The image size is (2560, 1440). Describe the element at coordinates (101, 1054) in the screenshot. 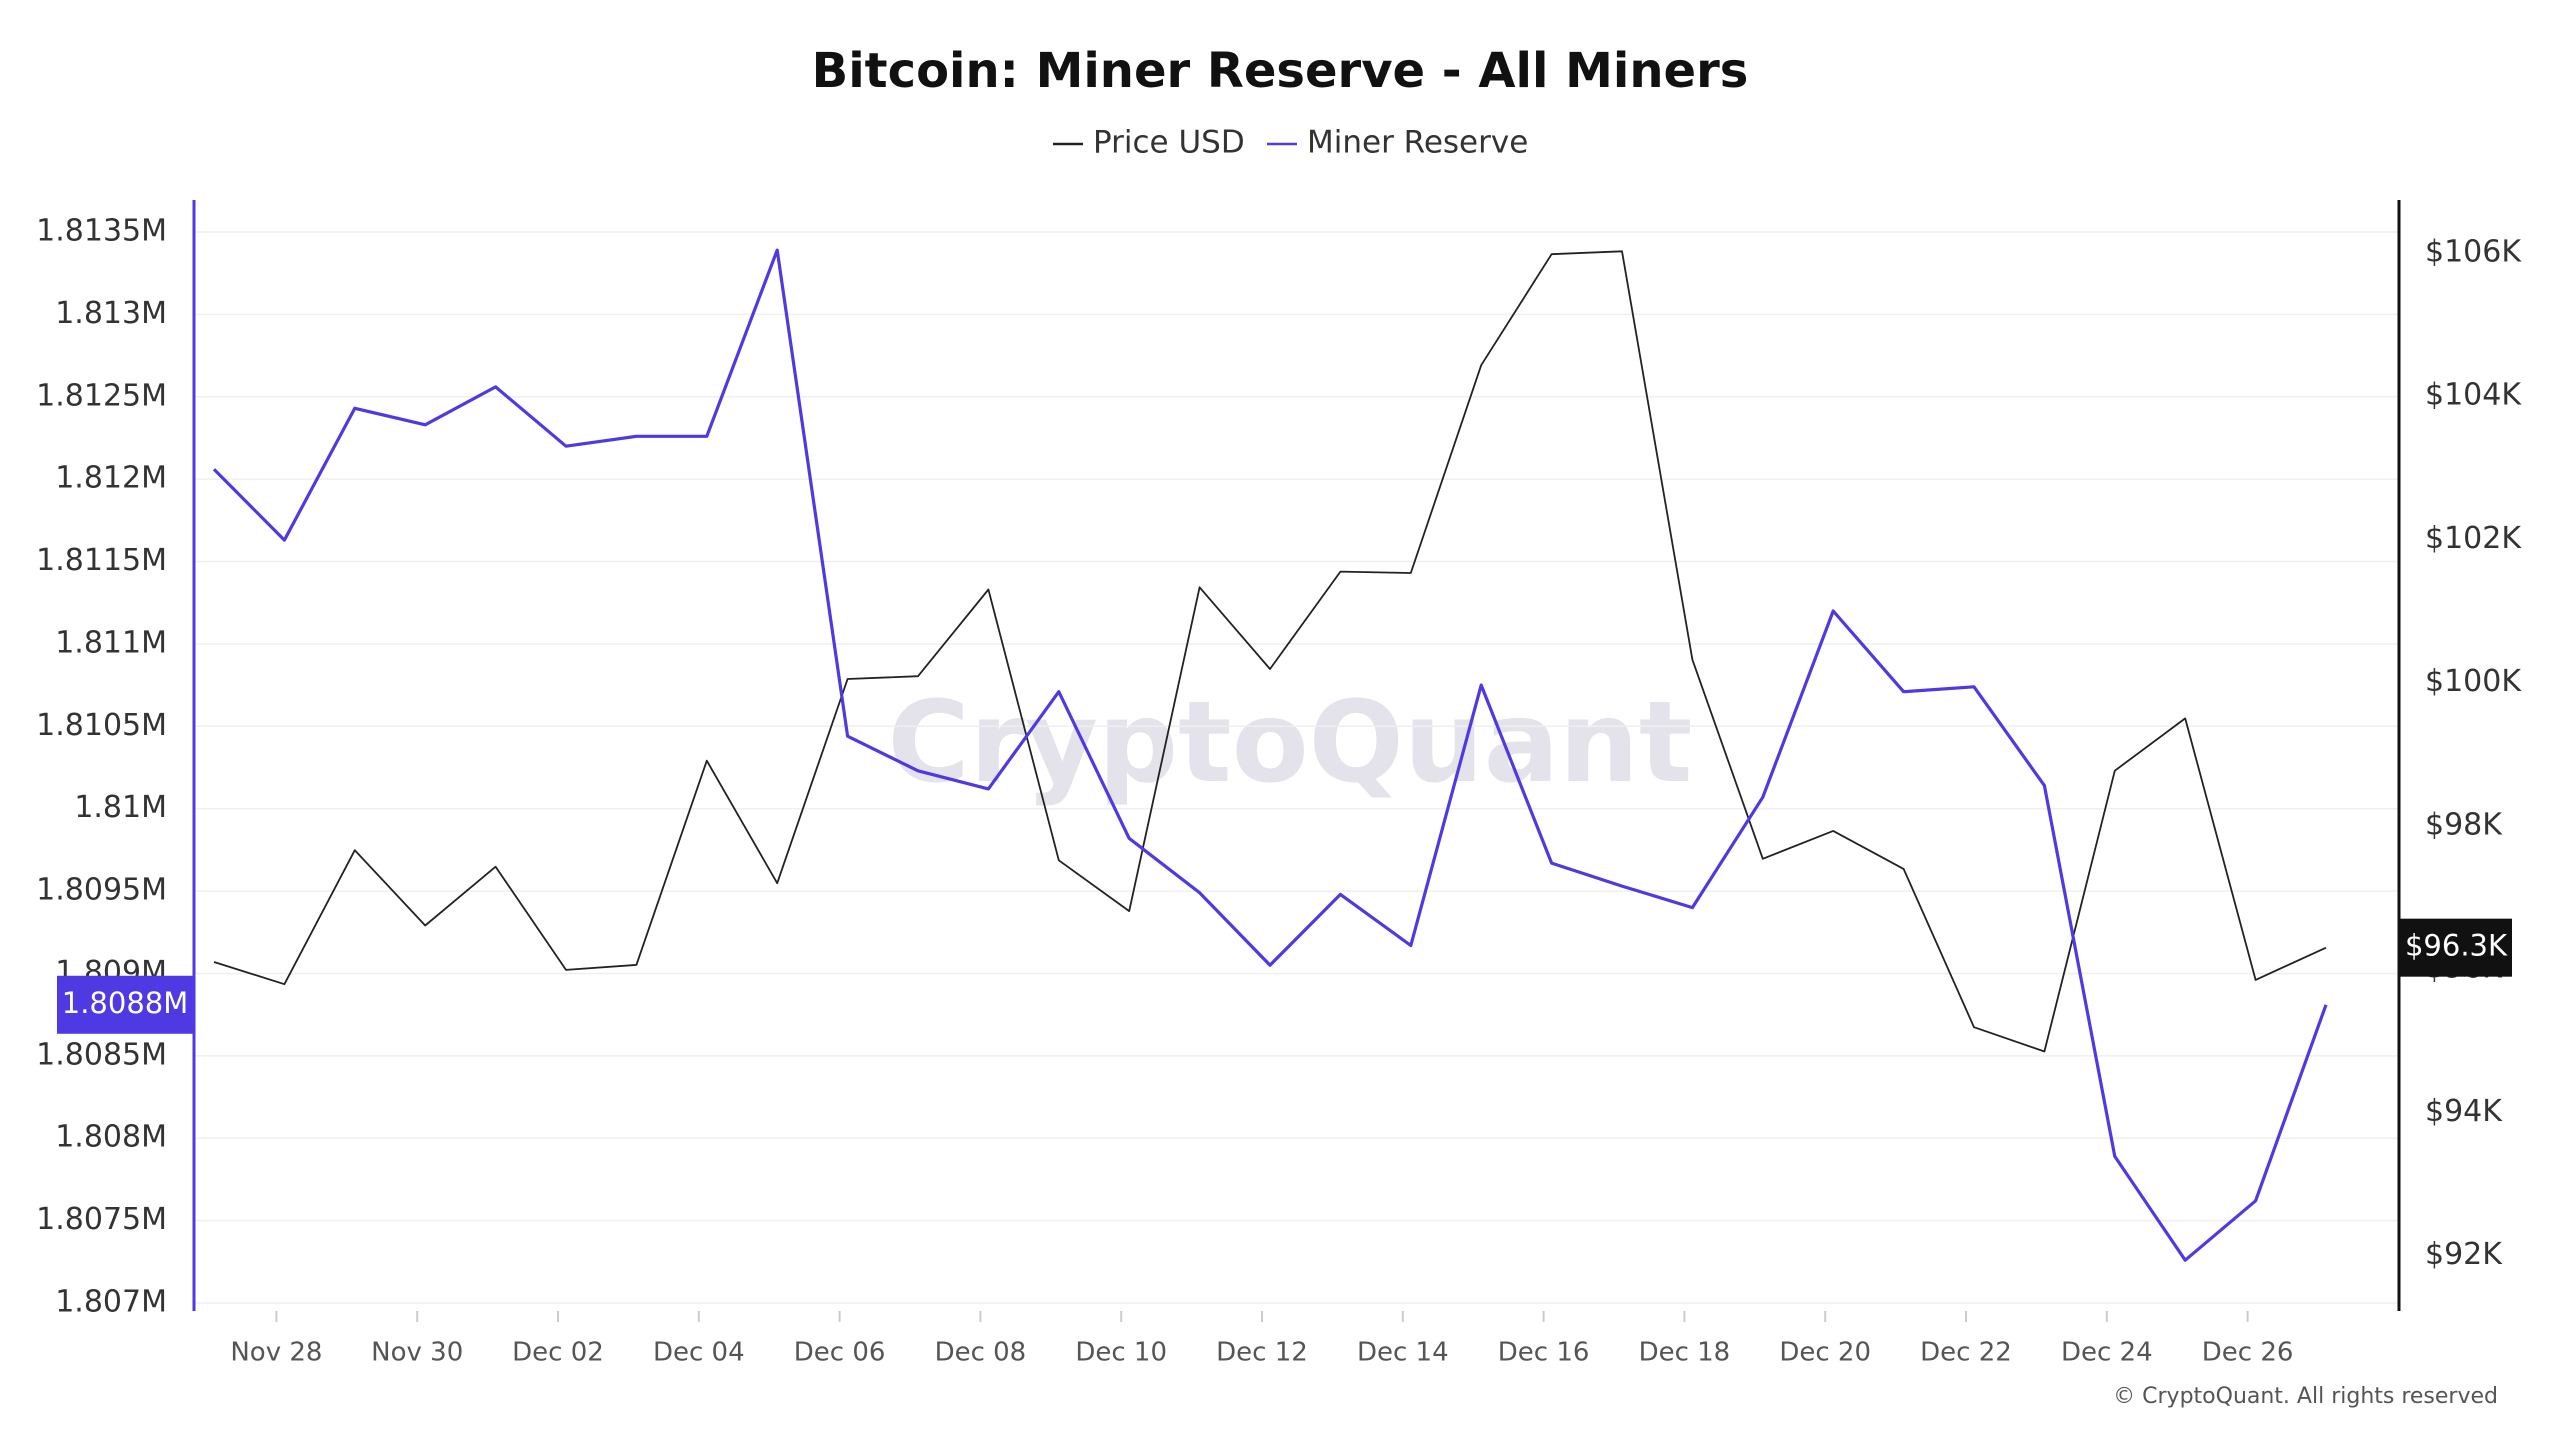

I see `y-tick-label: 1.8085M` at that location.